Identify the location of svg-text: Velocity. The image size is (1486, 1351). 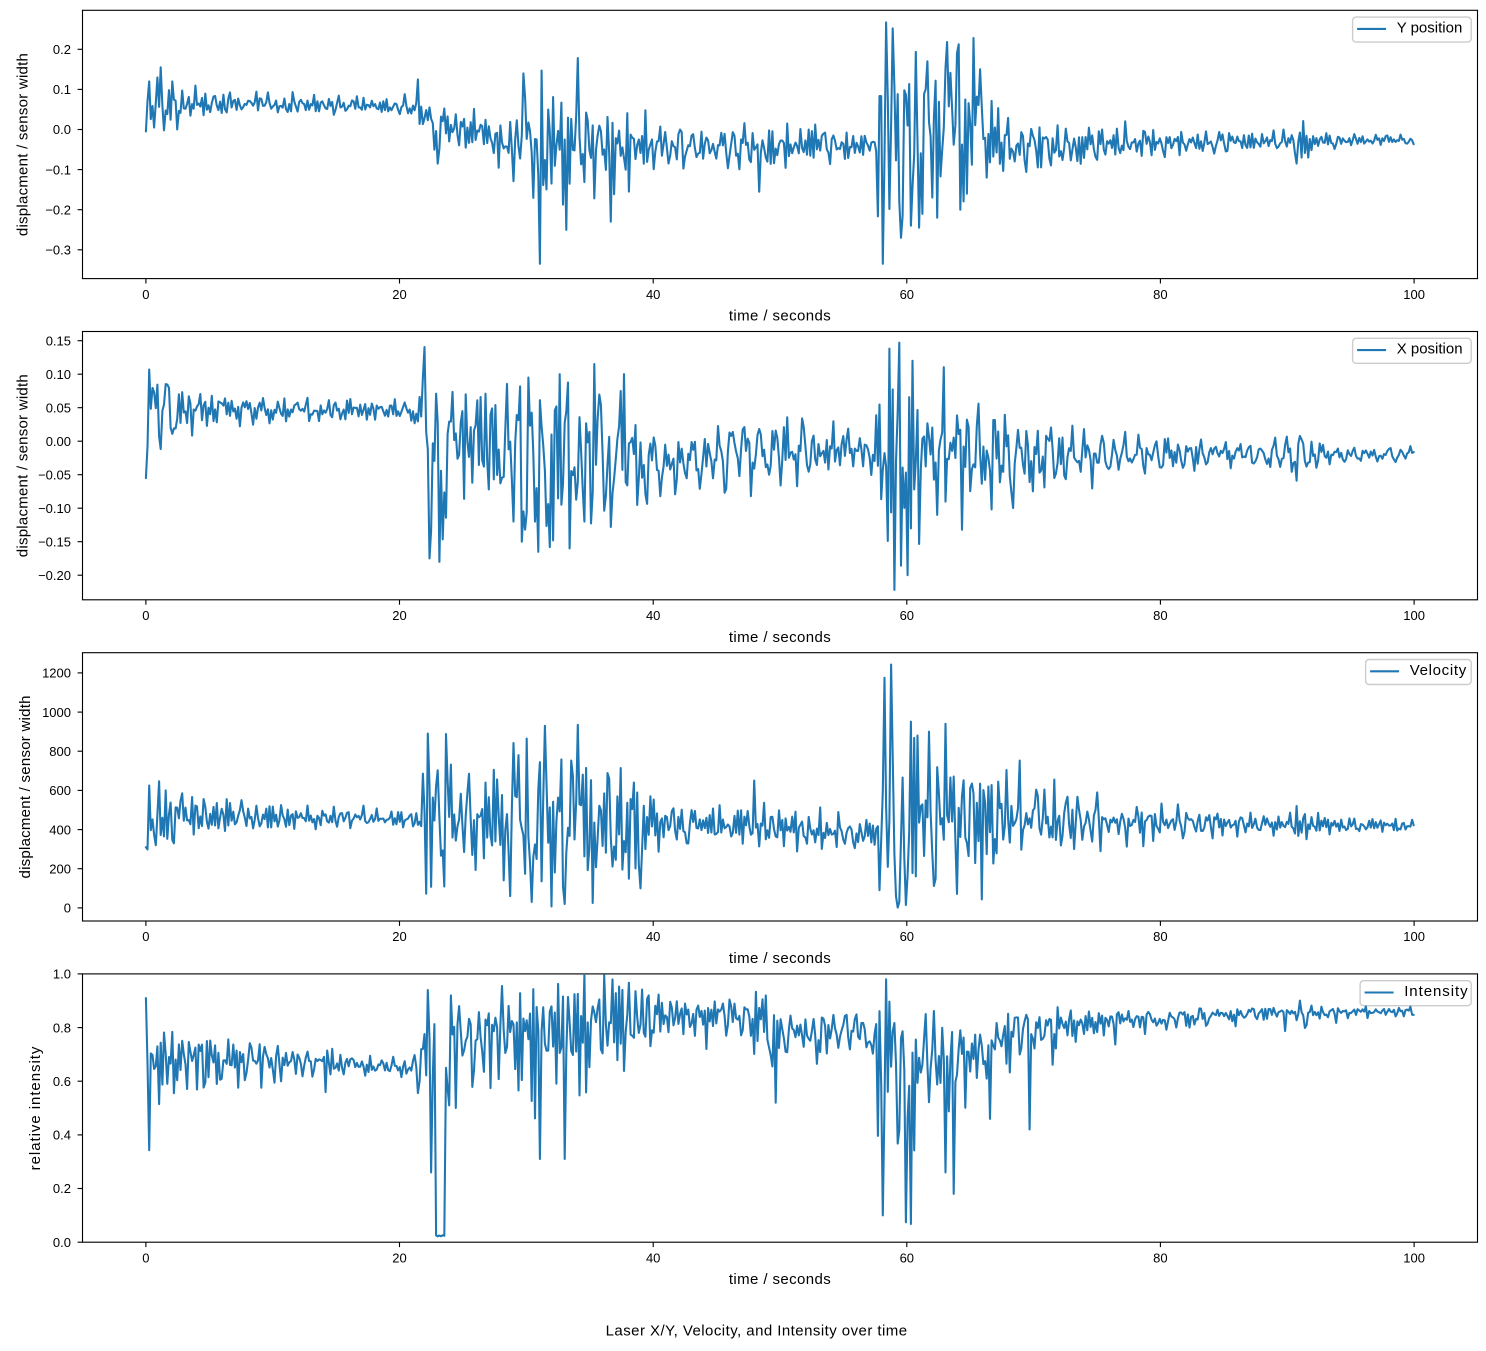
(1438, 670).